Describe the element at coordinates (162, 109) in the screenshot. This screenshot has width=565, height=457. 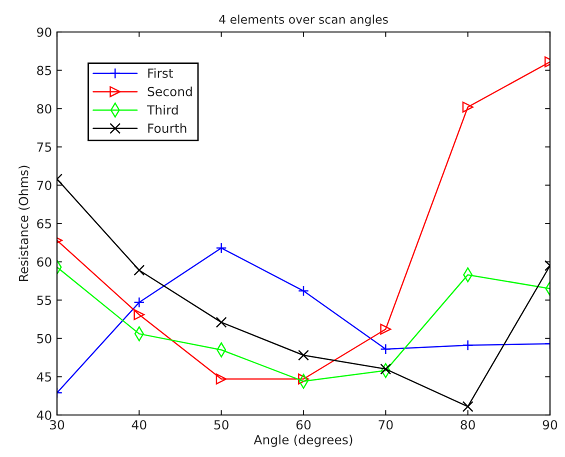
I see `legend-label: Third` at that location.